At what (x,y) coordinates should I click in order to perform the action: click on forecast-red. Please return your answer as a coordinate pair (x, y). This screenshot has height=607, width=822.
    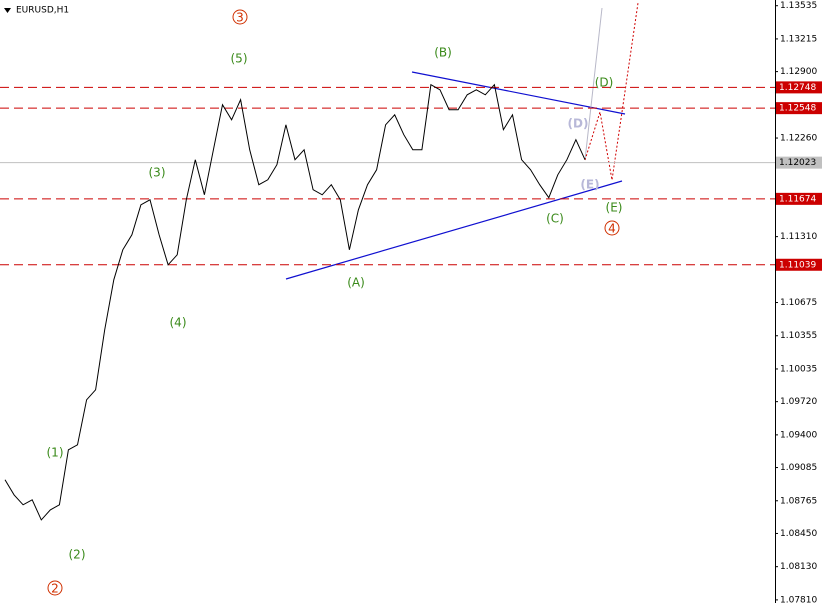
    Looking at the image, I should click on (611, 91).